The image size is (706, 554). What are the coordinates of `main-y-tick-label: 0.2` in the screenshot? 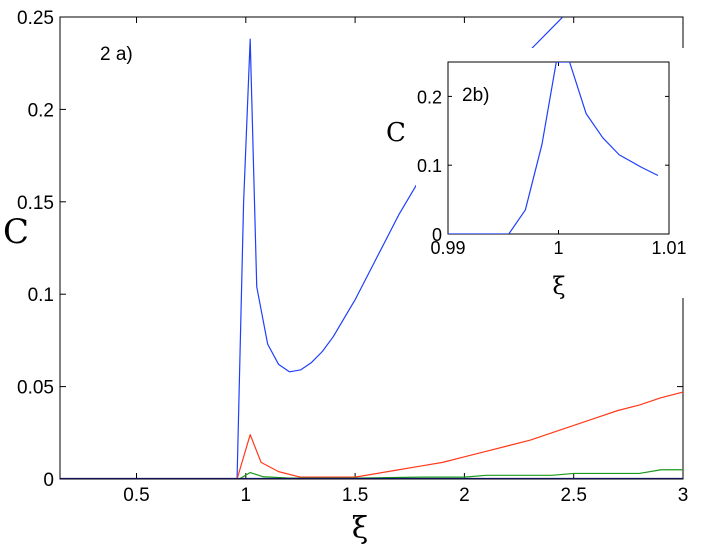 It's located at (41, 110).